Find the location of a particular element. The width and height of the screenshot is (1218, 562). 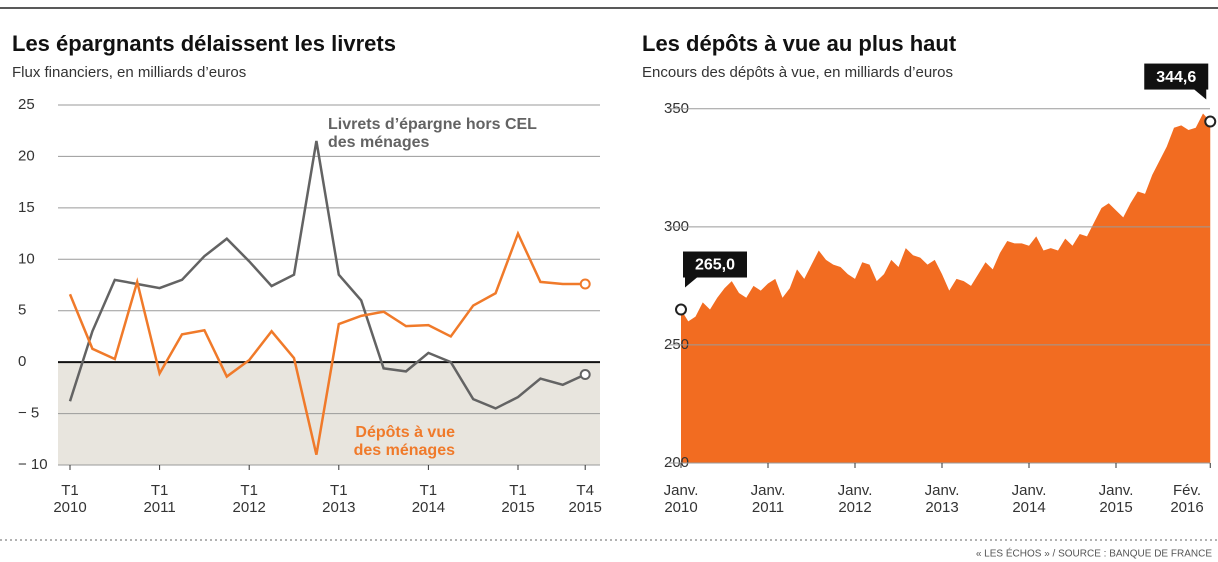

series-label: Dépôts à vue des ménages is located at coordinates (404, 441).